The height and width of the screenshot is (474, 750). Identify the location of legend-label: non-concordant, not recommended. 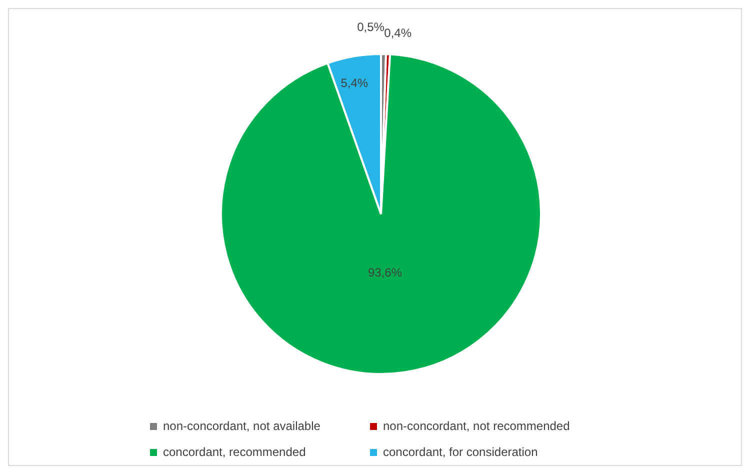
(476, 426).